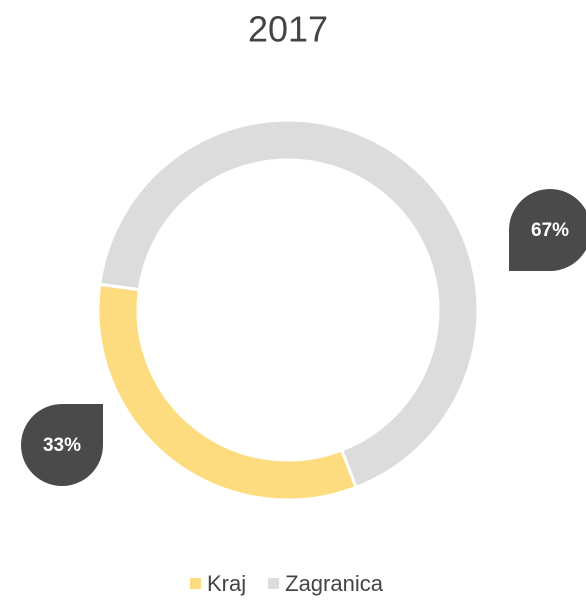 The image size is (586, 600). I want to click on legend-label: Zagranica, so click(334, 583).